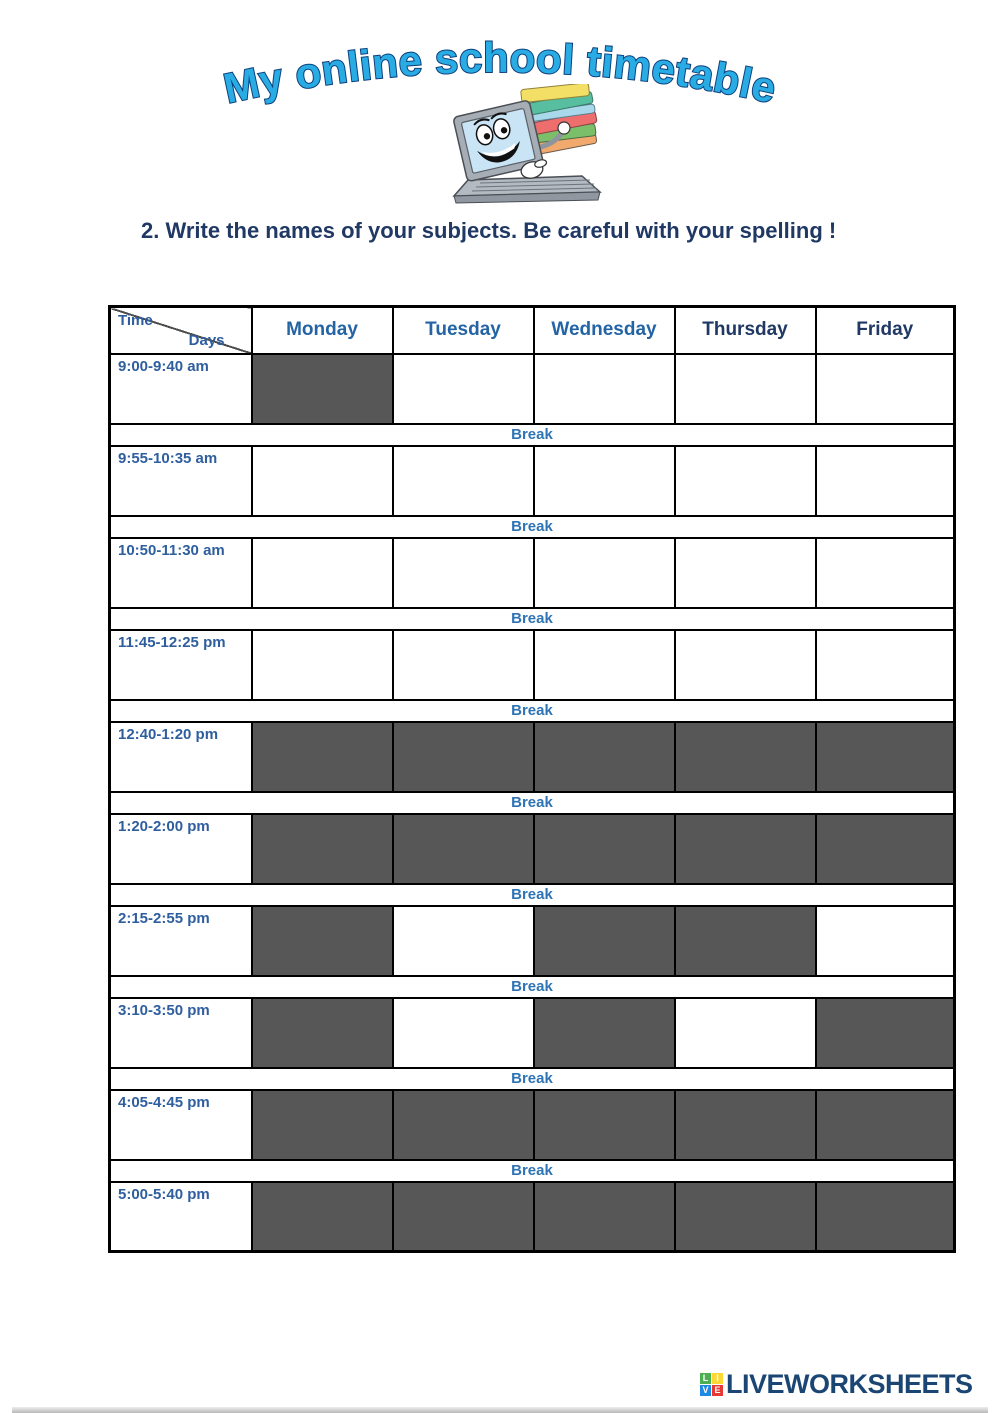 This screenshot has width=1000, height=1413. What do you see at coordinates (604, 330) in the screenshot?
I see `day-header-wednesday: Wednesday` at bounding box center [604, 330].